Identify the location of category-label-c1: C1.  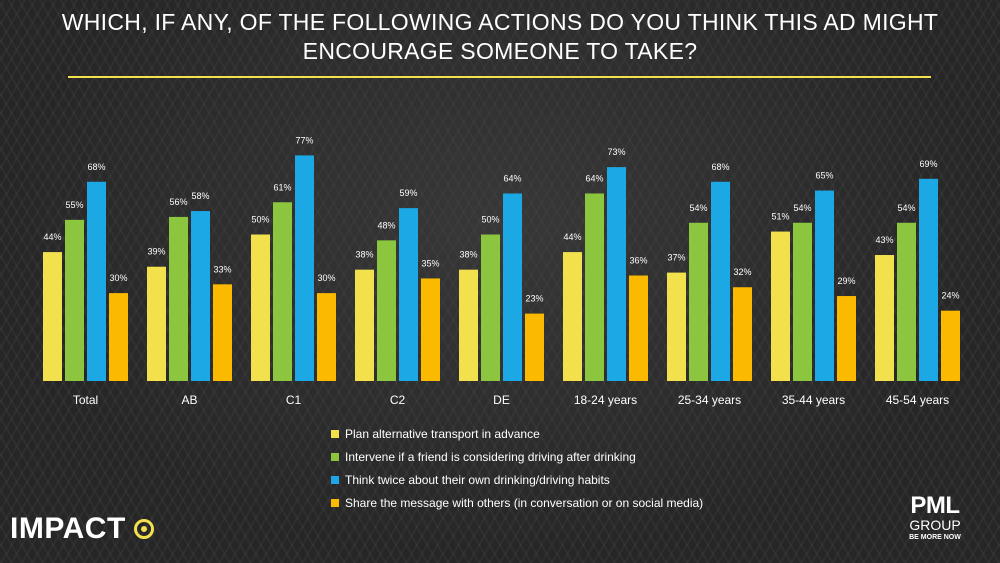
(294, 400).